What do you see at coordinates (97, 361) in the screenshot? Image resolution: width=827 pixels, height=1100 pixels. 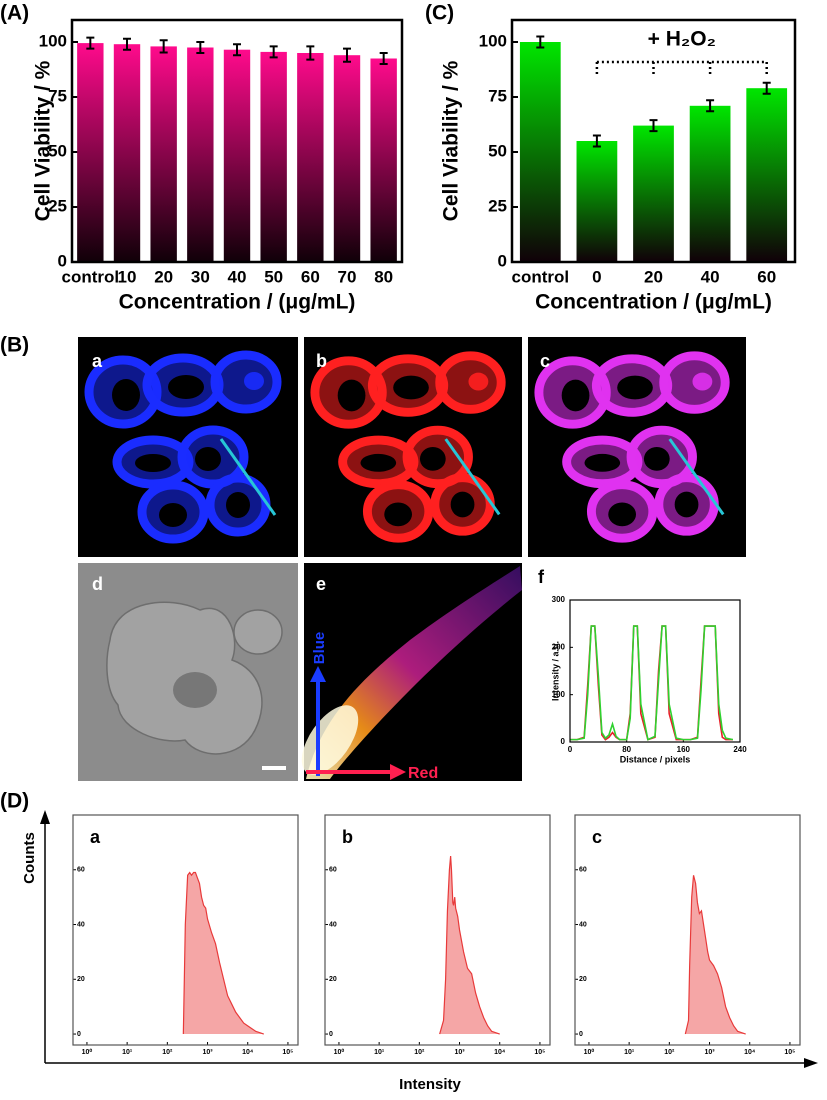 I see `image-label: a` at bounding box center [97, 361].